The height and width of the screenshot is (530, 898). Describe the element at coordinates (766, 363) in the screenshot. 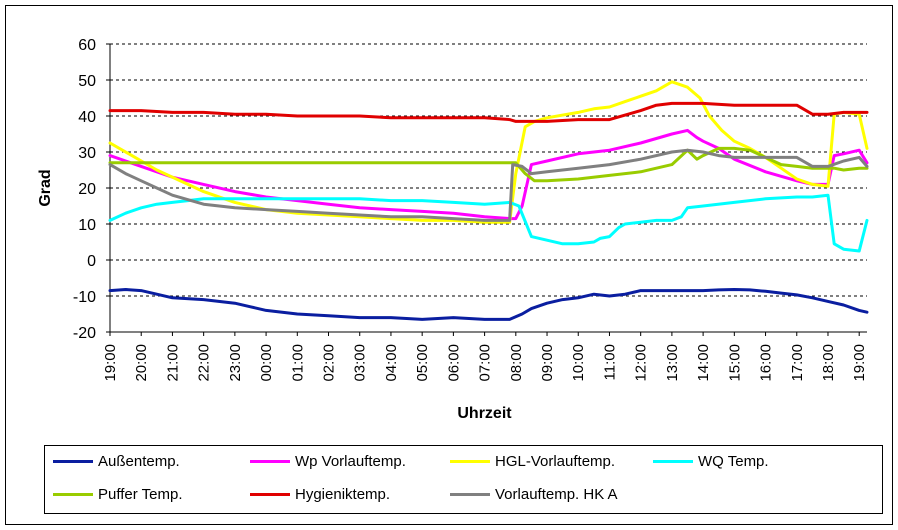

I see `x-tick-label: 16:00` at that location.